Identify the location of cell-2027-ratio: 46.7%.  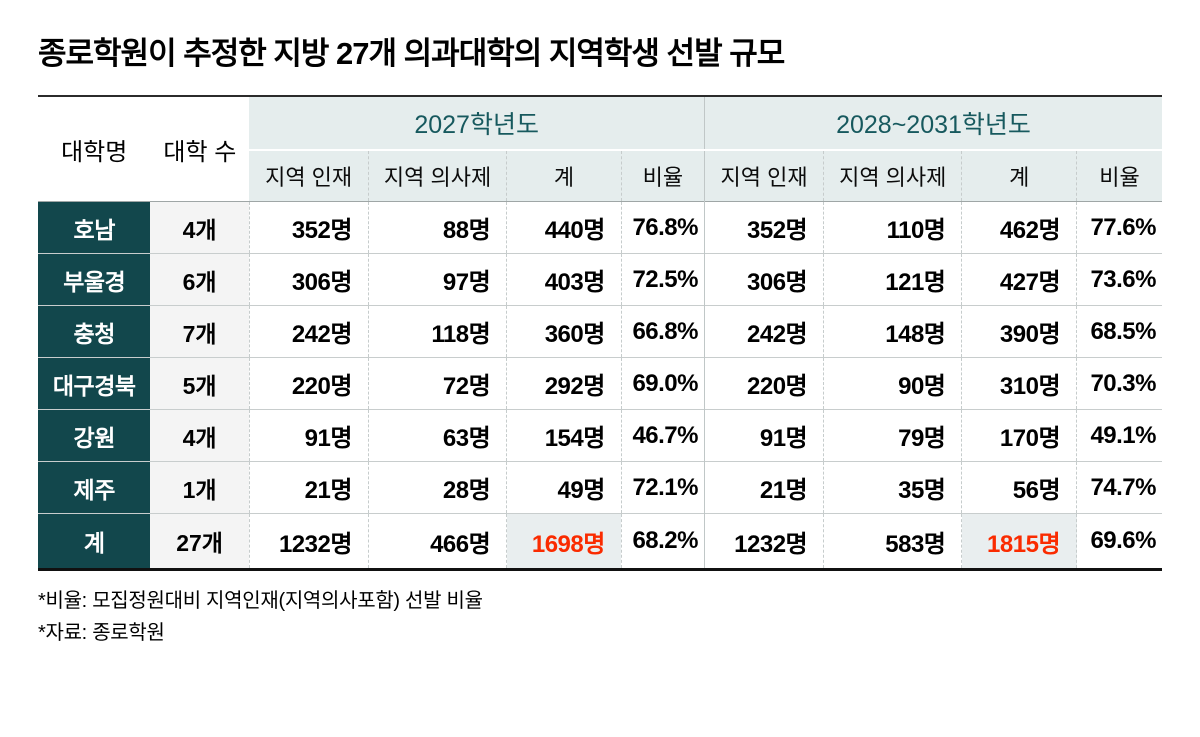
(662, 435).